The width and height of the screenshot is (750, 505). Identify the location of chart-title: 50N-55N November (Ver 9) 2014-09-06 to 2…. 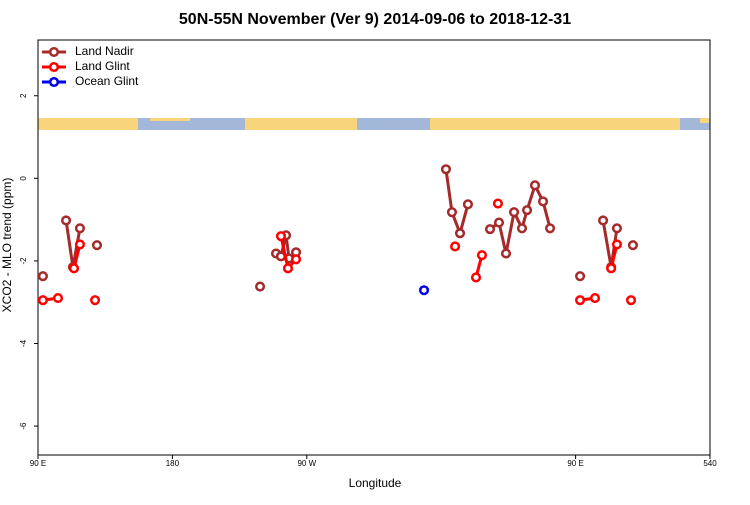
(375, 19).